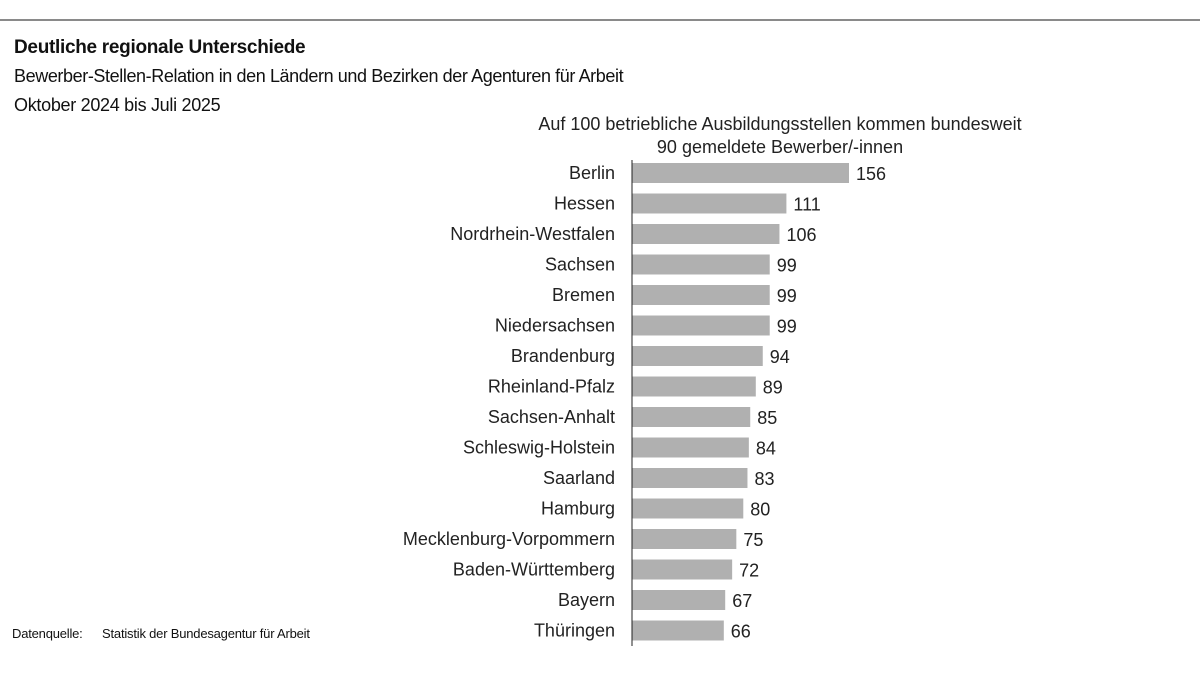  What do you see at coordinates (753, 540) in the screenshot?
I see `data-label: 75` at bounding box center [753, 540].